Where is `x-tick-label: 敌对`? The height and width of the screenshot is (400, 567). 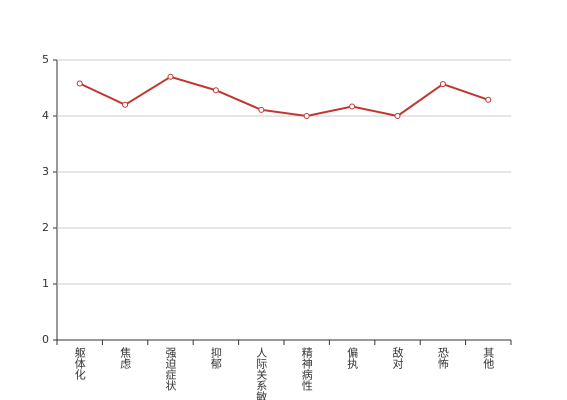
x-tick-label: 敌对 is located at coordinates (397, 357).